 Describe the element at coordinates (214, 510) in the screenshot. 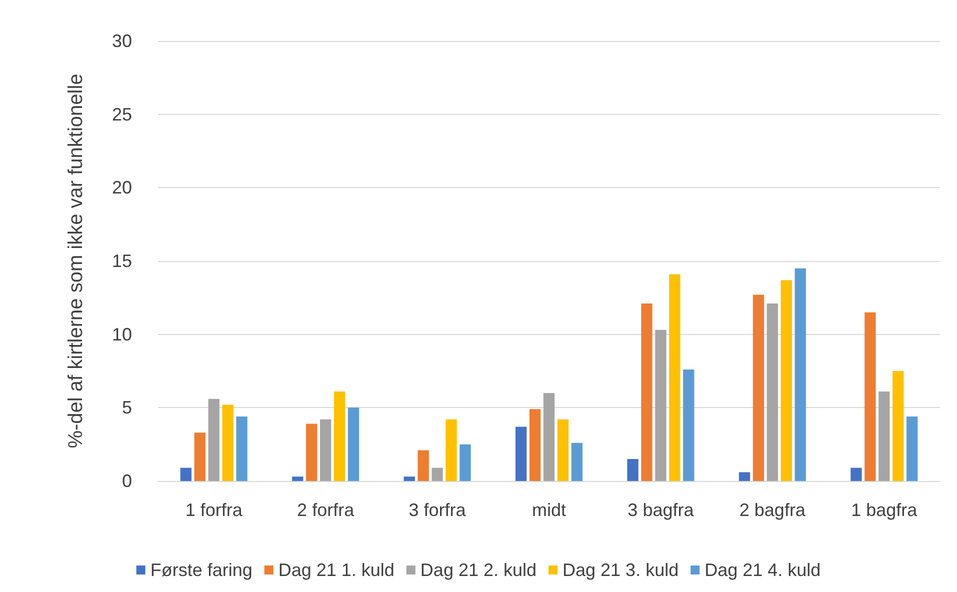

I see `x-tick-label: 1 forfra` at that location.